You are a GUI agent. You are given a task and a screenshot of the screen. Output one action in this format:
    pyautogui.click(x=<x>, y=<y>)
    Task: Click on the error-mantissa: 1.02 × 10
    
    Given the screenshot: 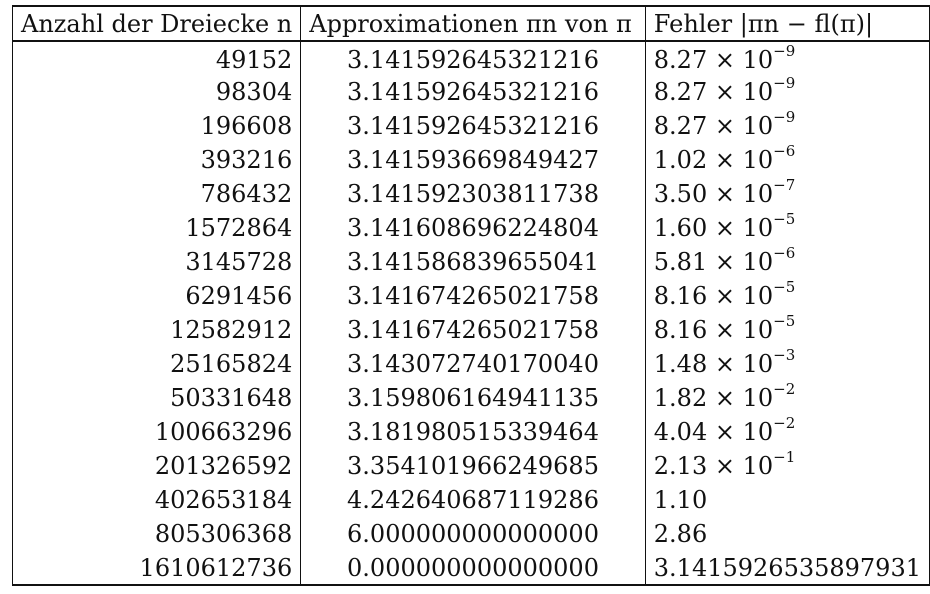 What is the action you would take?
    pyautogui.click(x=713, y=160)
    